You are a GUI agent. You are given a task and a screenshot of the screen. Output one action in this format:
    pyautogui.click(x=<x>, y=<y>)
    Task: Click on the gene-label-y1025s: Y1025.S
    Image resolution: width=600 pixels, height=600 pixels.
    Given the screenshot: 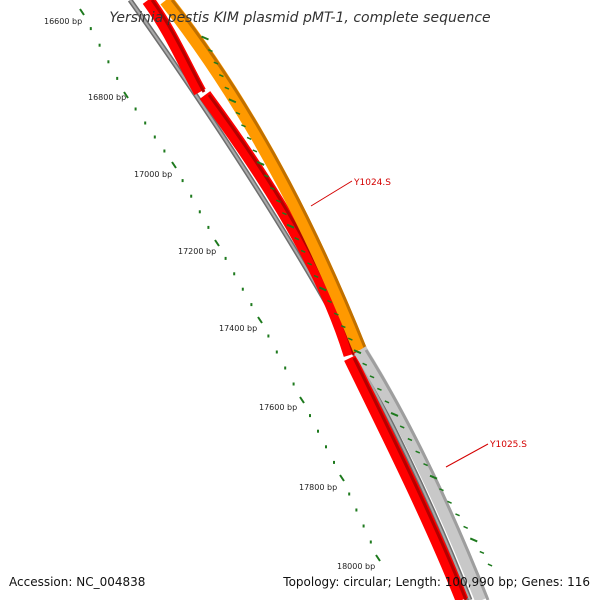 What is the action you would take?
    pyautogui.click(x=486, y=454)
    